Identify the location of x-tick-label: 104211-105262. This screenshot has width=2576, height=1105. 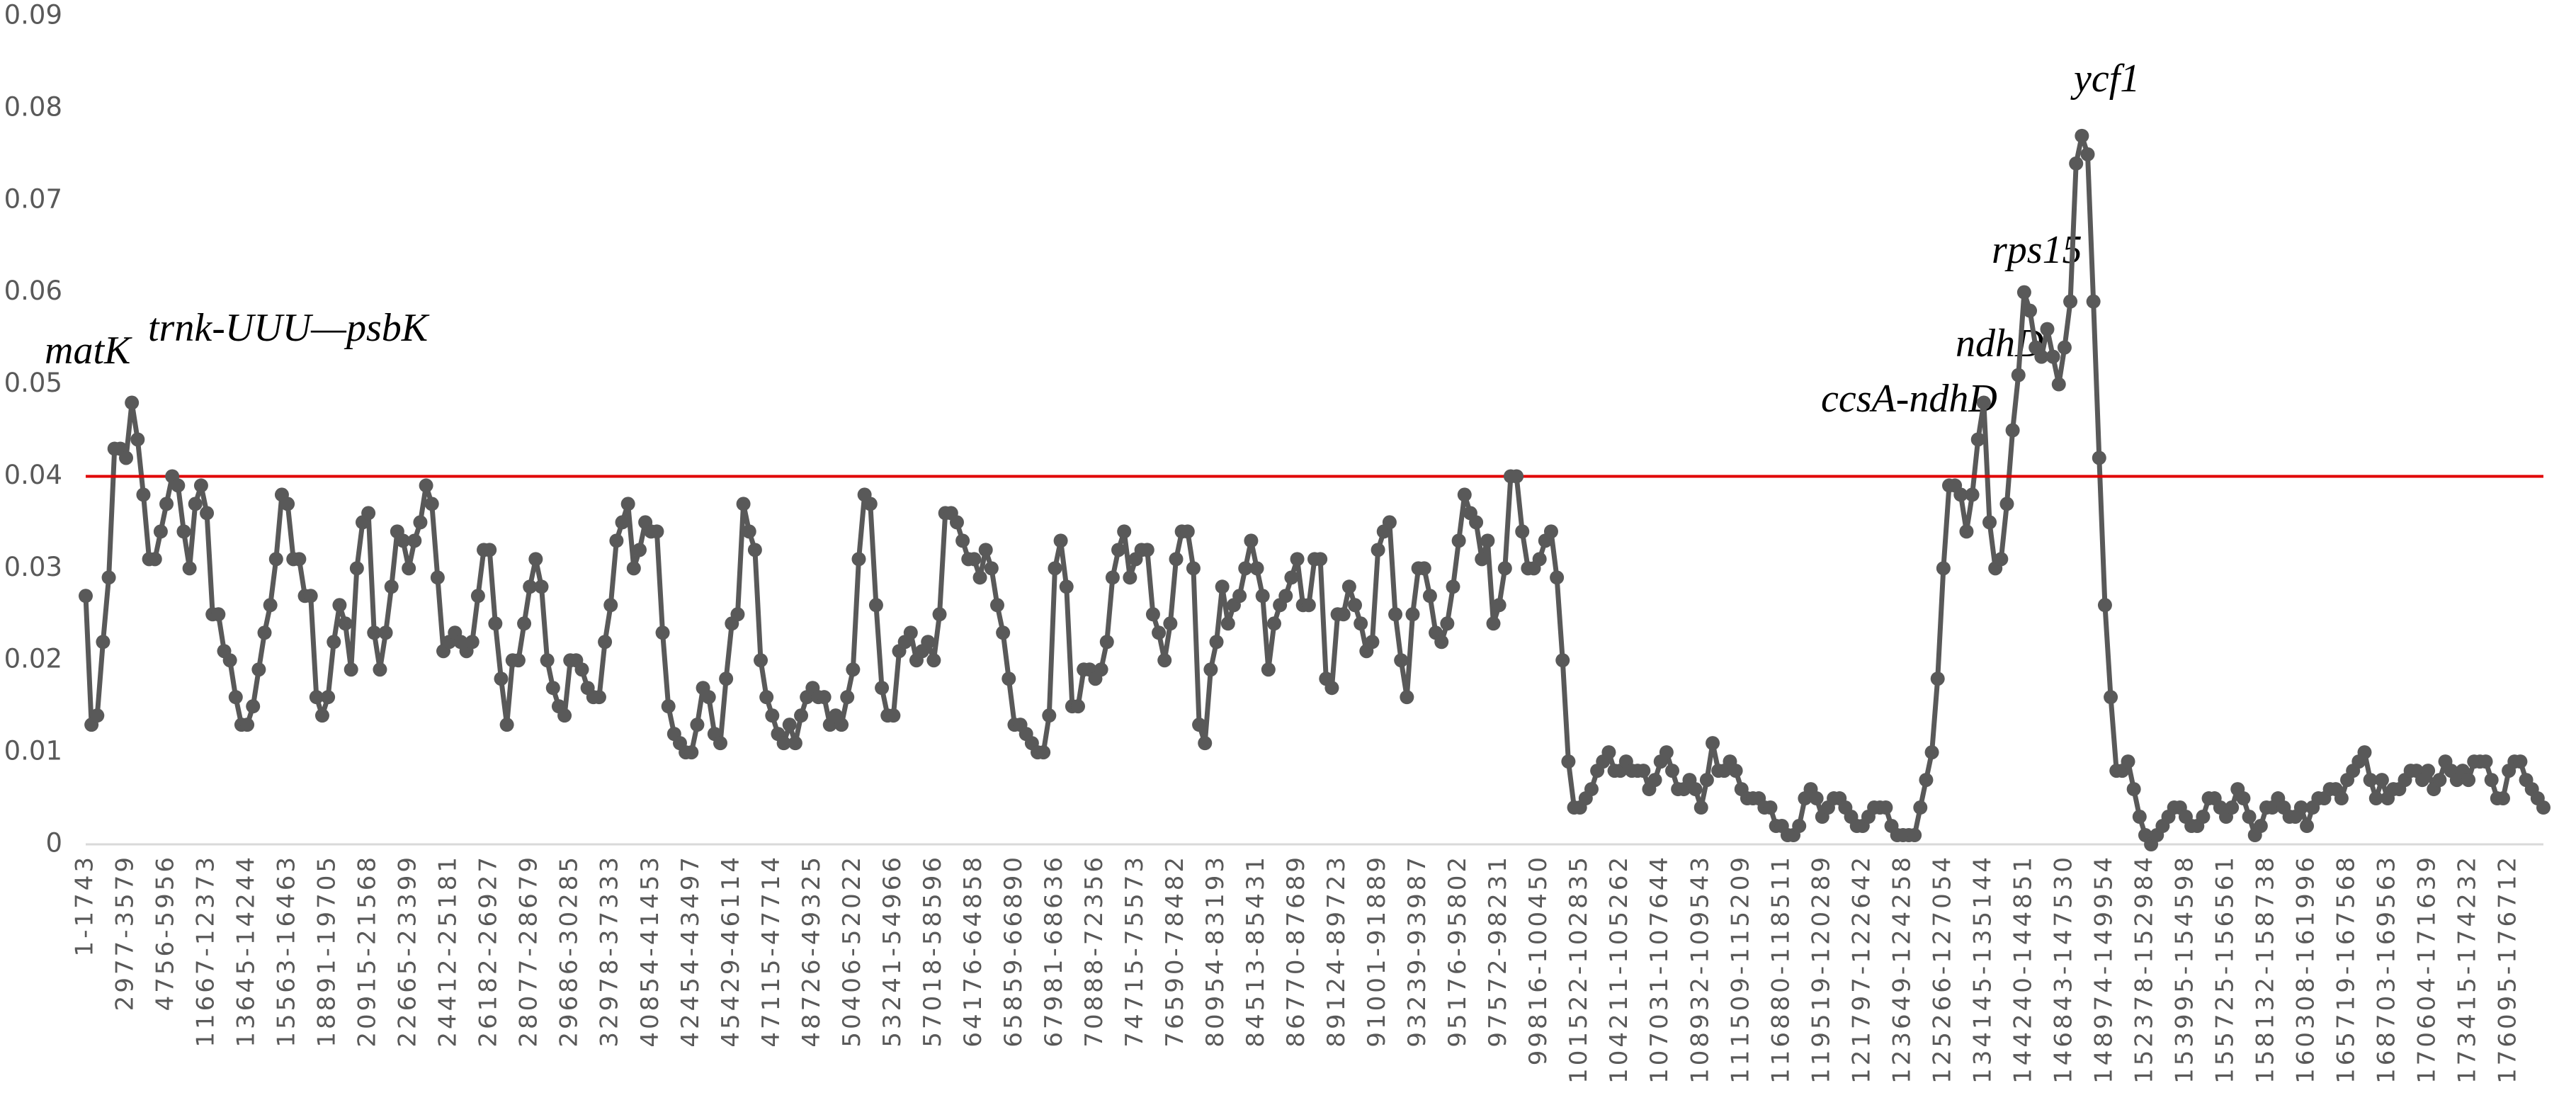
(1619, 969).